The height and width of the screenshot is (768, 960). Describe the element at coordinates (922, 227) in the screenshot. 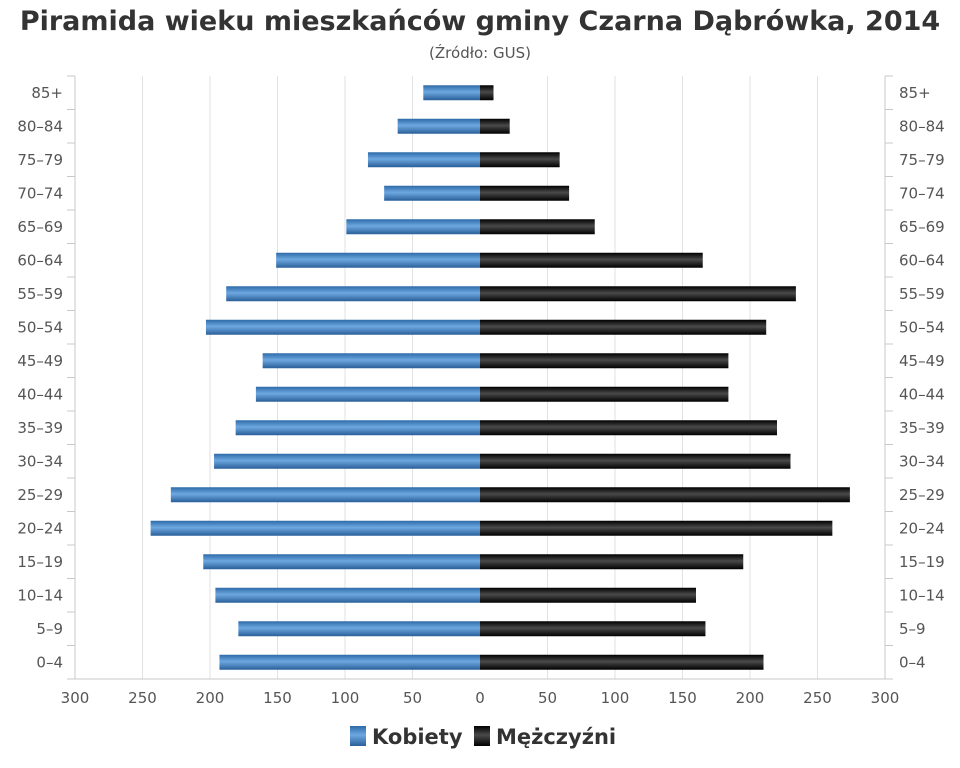

I see `right-category-label: 65–69` at that location.